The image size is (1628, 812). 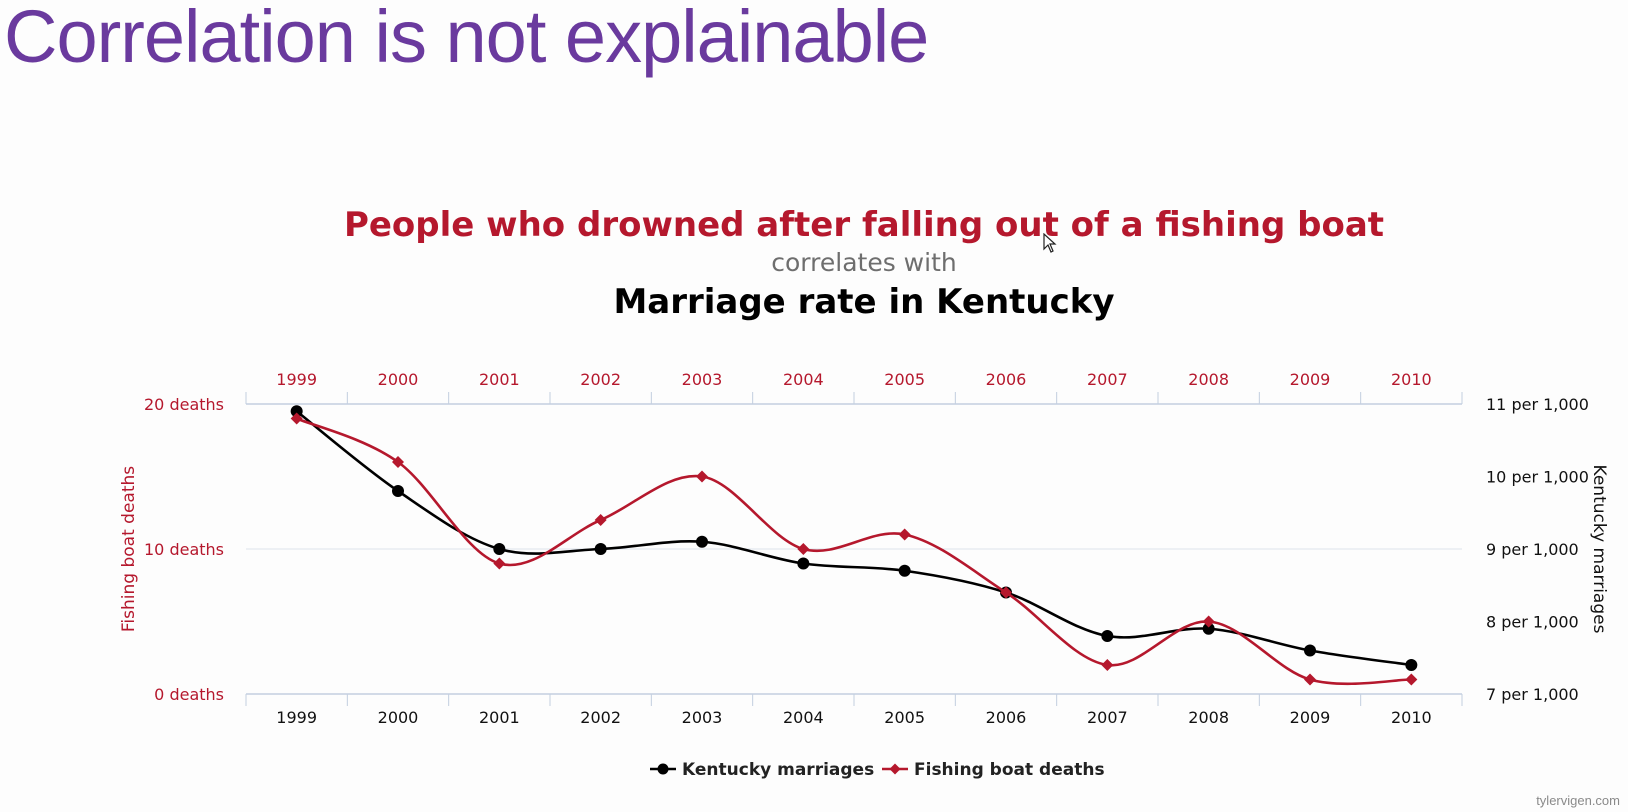 I want to click on legend-diamond-icon, so click(x=895, y=769).